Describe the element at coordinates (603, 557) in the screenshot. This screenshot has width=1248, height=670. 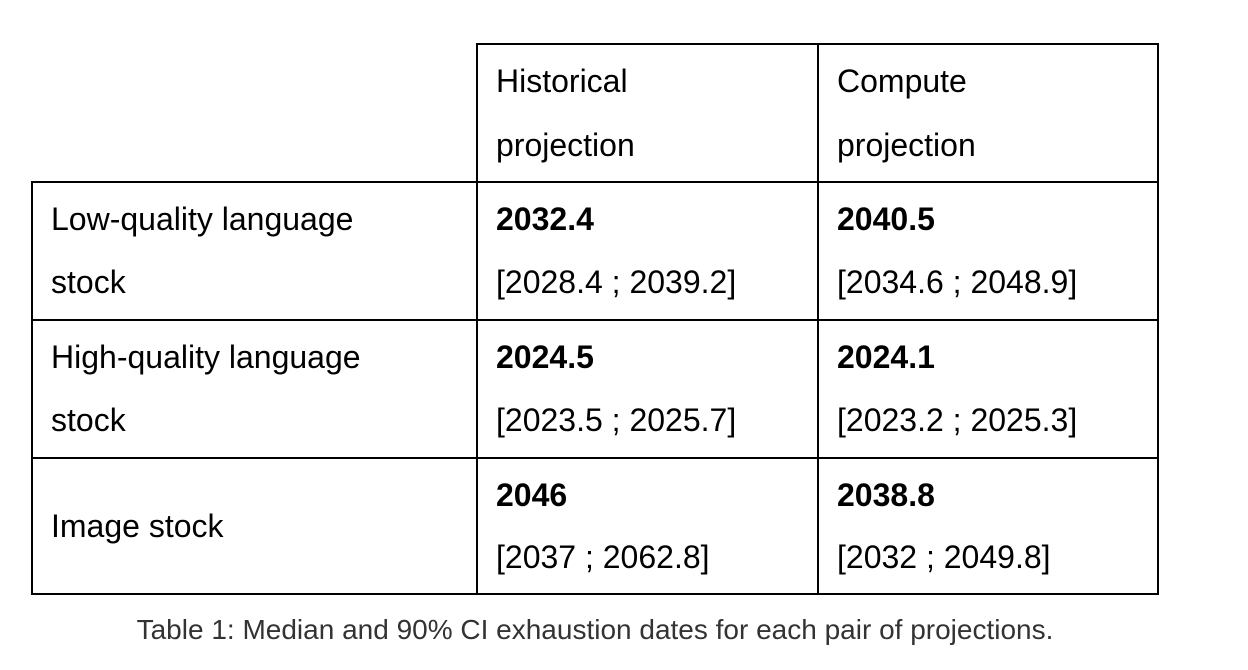
I see `historical-ci: [2037 ; 2062.8]` at that location.